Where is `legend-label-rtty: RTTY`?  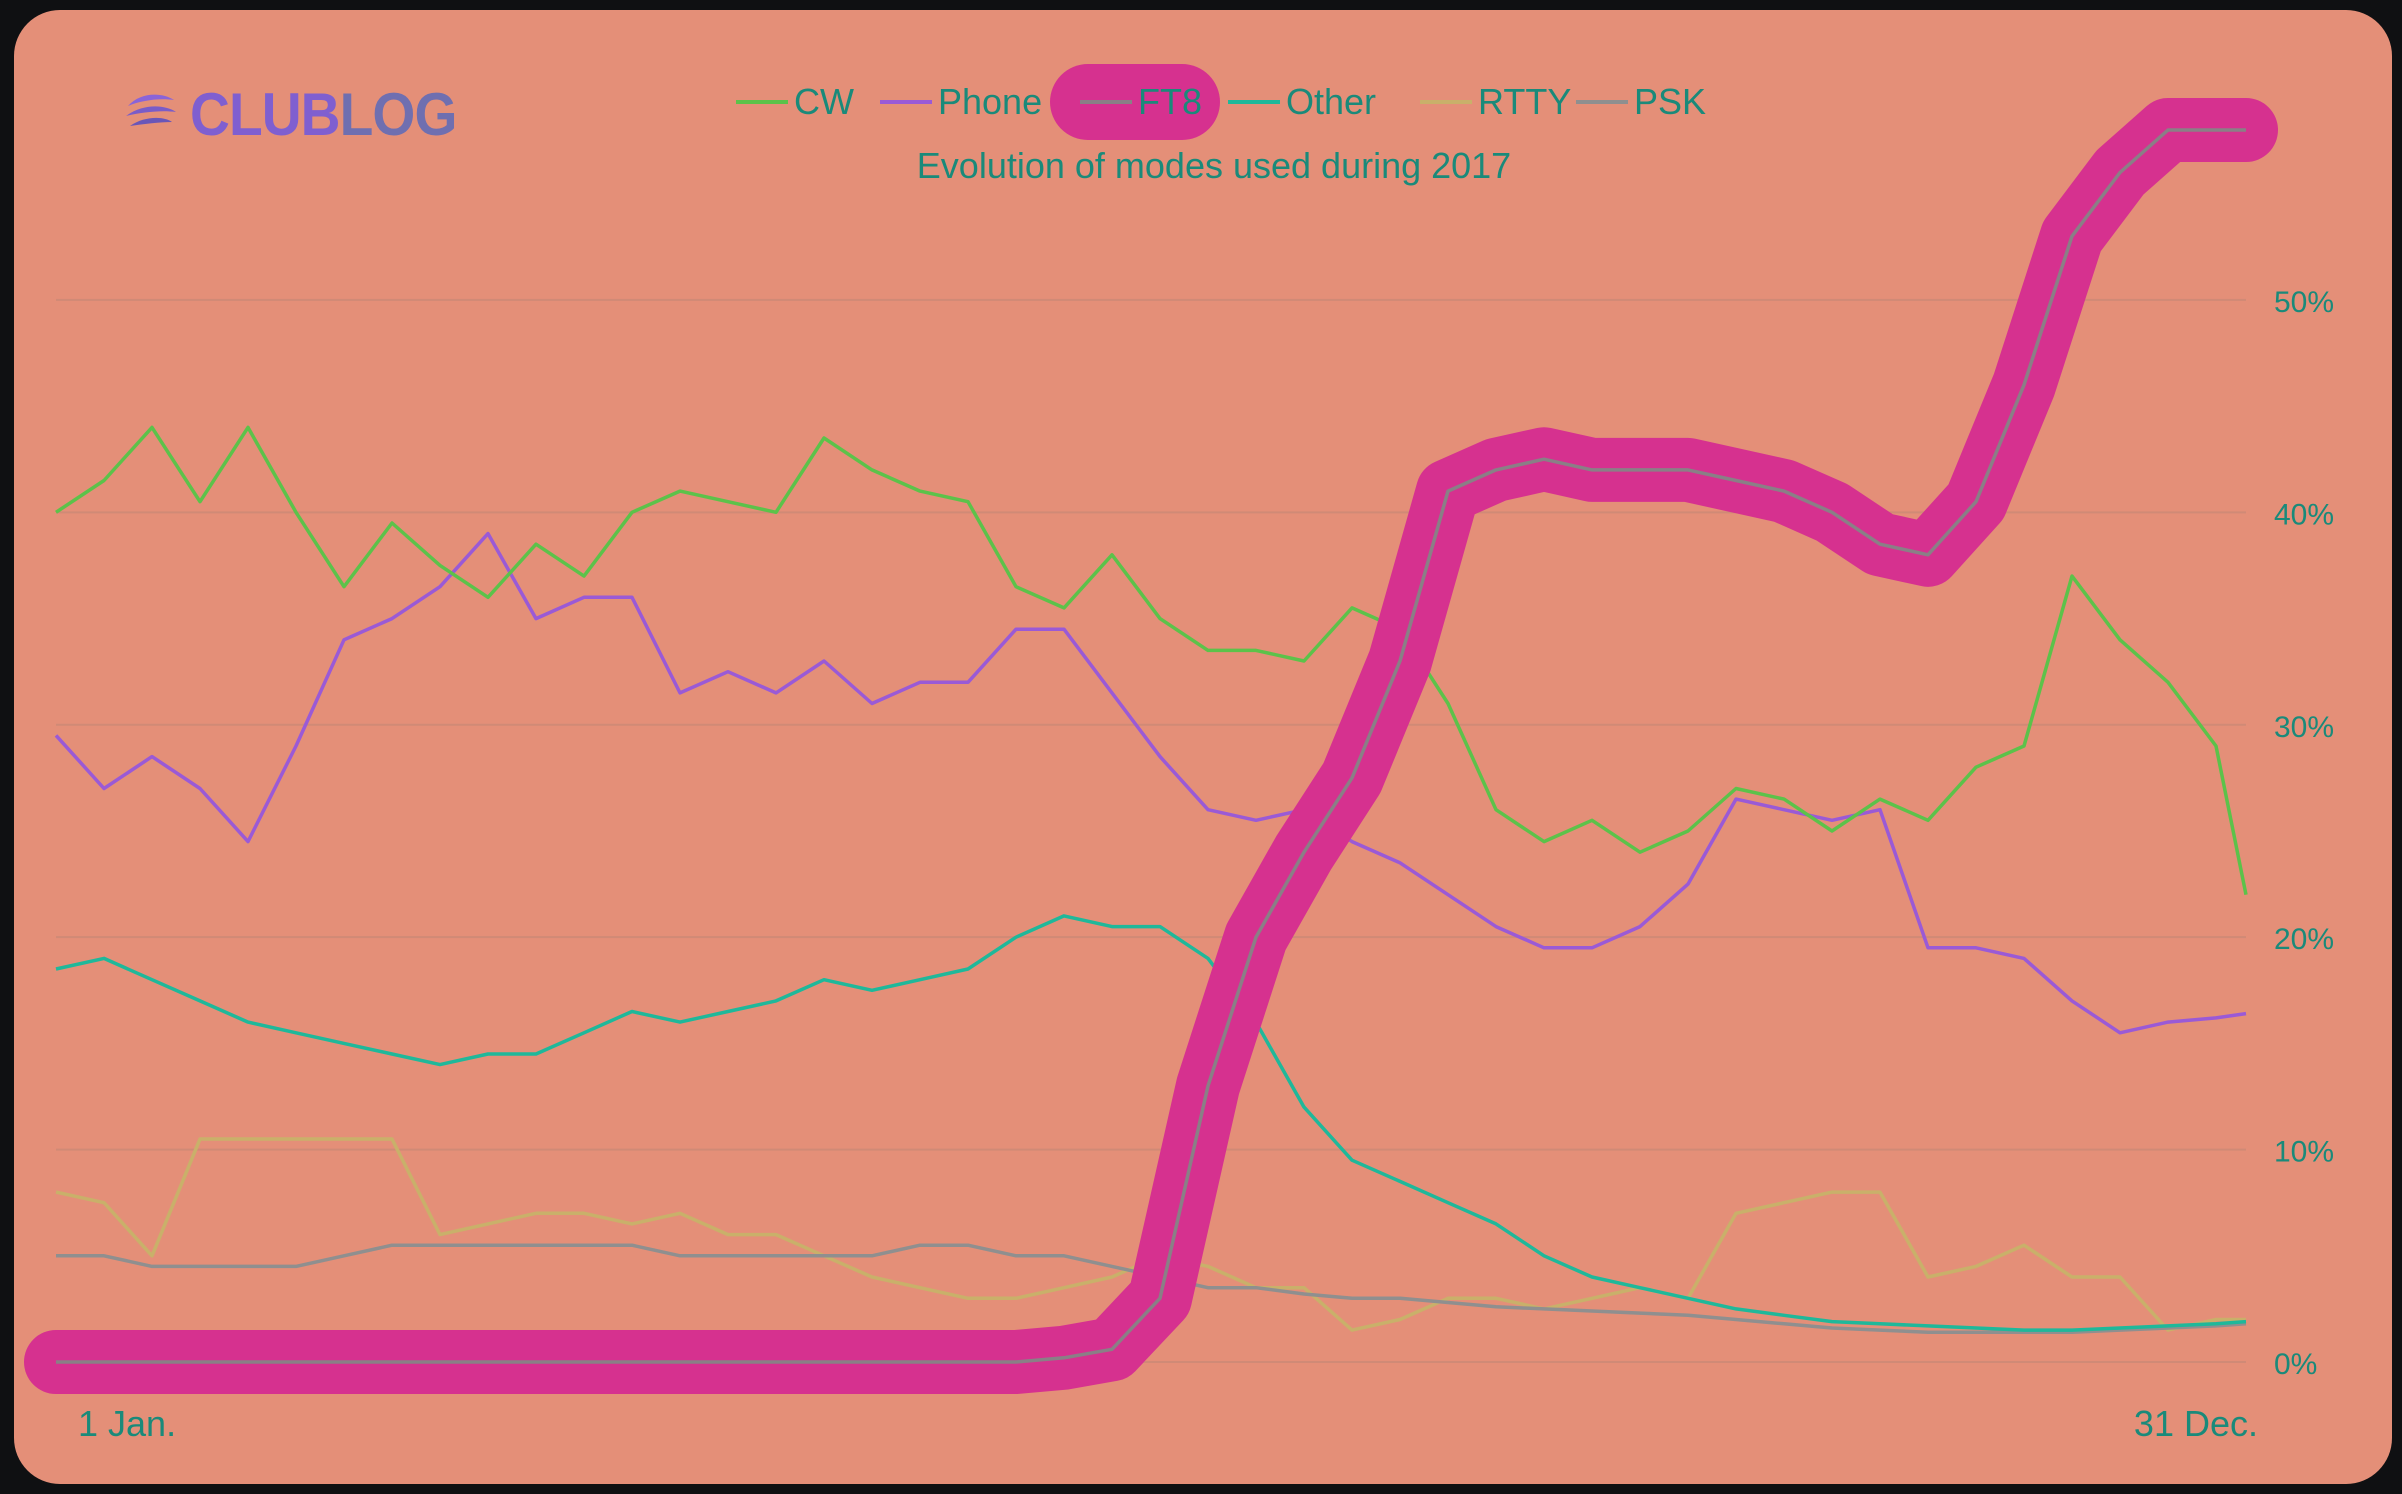 legend-label-rtty: RTTY is located at coordinates (1524, 101).